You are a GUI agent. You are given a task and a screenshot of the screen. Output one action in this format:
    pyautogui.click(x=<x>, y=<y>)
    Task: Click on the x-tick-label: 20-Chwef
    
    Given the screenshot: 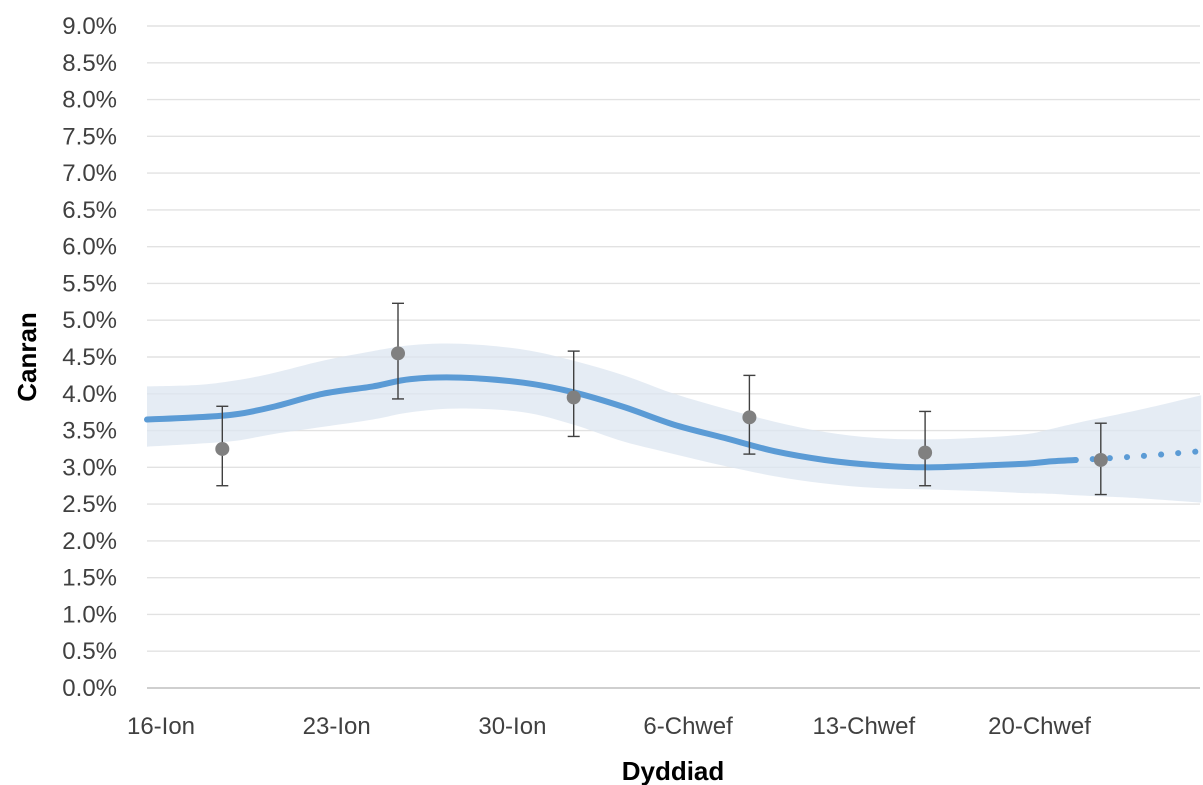 What is the action you would take?
    pyautogui.click(x=1039, y=726)
    